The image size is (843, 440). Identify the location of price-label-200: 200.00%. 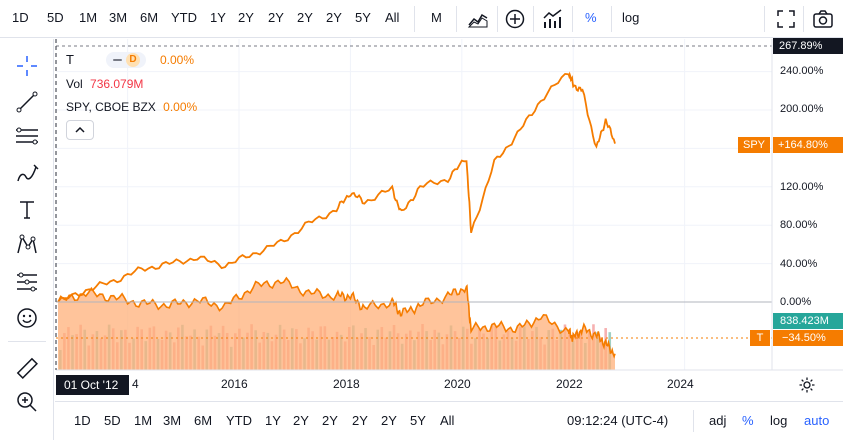
(802, 109).